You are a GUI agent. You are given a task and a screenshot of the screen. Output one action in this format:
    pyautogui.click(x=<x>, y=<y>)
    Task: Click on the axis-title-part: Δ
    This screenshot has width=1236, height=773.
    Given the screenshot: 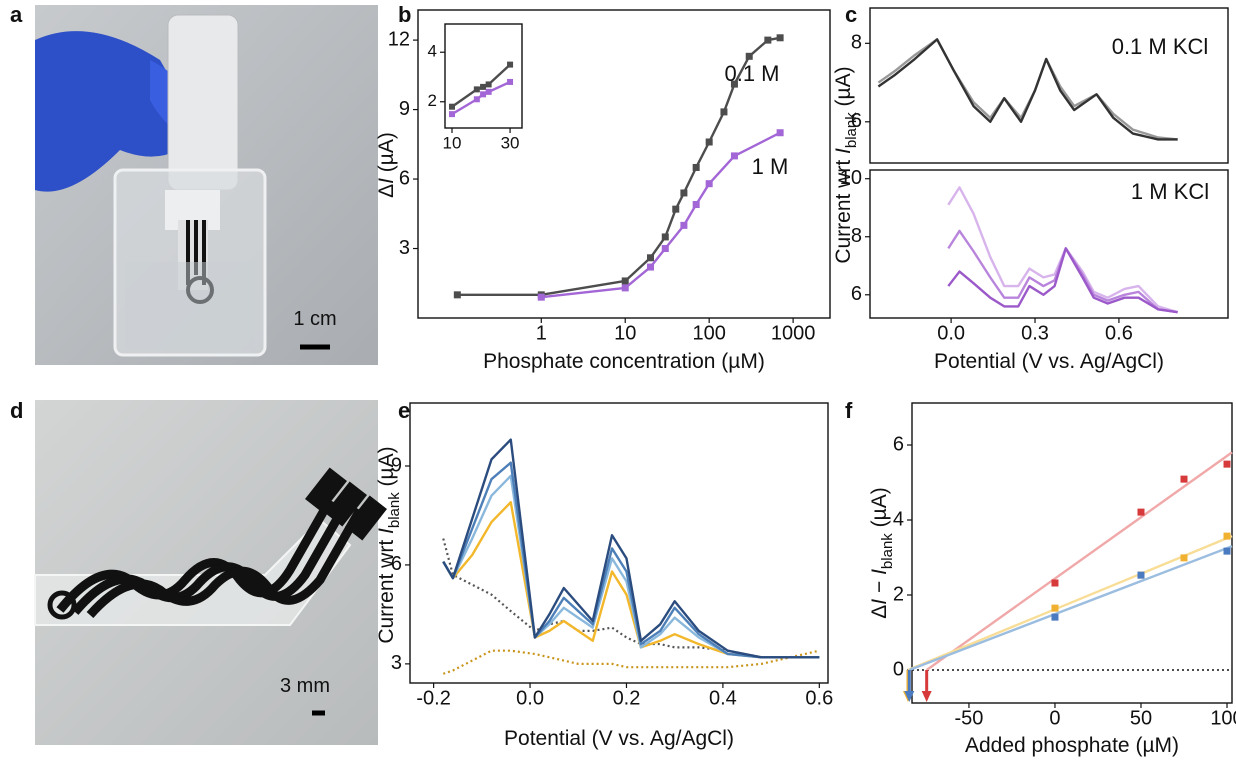 What is the action you would take?
    pyautogui.click(x=386, y=191)
    